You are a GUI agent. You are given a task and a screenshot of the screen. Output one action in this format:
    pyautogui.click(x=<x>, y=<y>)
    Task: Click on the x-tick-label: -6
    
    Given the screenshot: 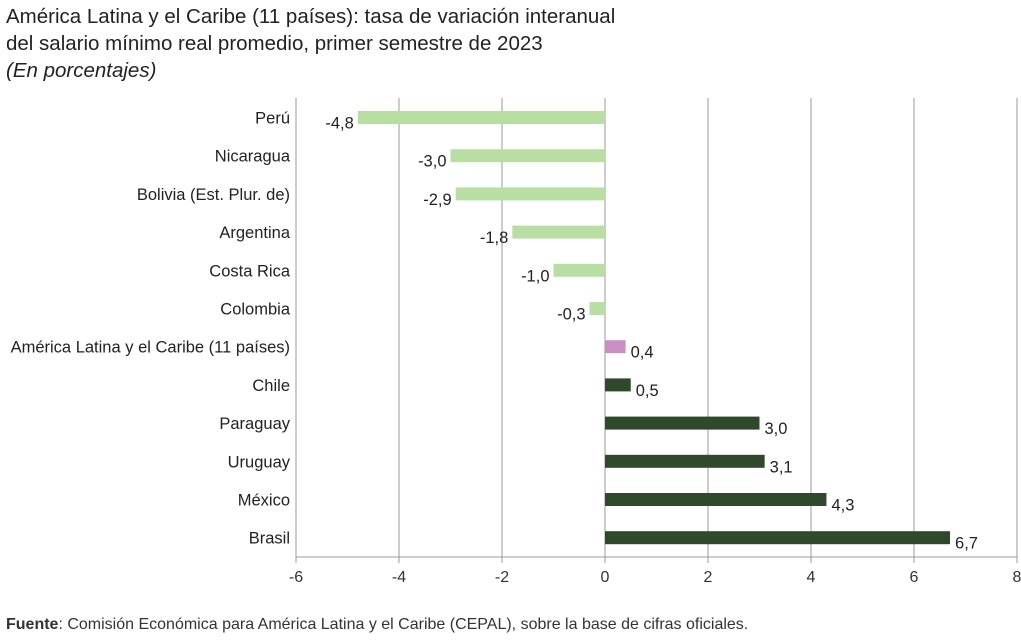 What is the action you would take?
    pyautogui.click(x=296, y=577)
    